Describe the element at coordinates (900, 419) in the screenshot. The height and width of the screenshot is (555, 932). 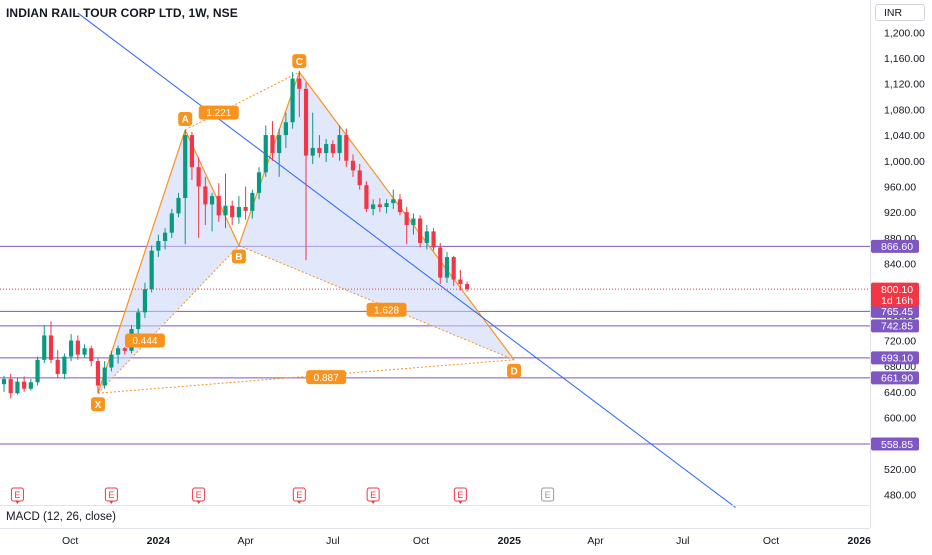
I see `y-tick-label: 600.00` at that location.